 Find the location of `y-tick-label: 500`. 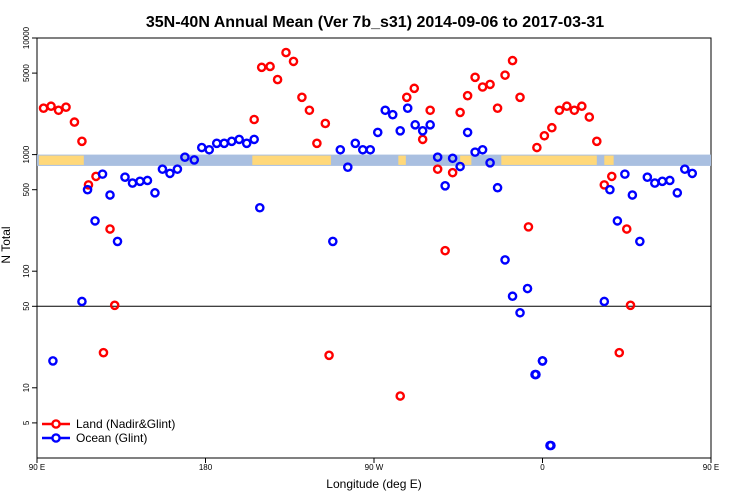

y-tick-label: 500 is located at coordinates (26, 189).